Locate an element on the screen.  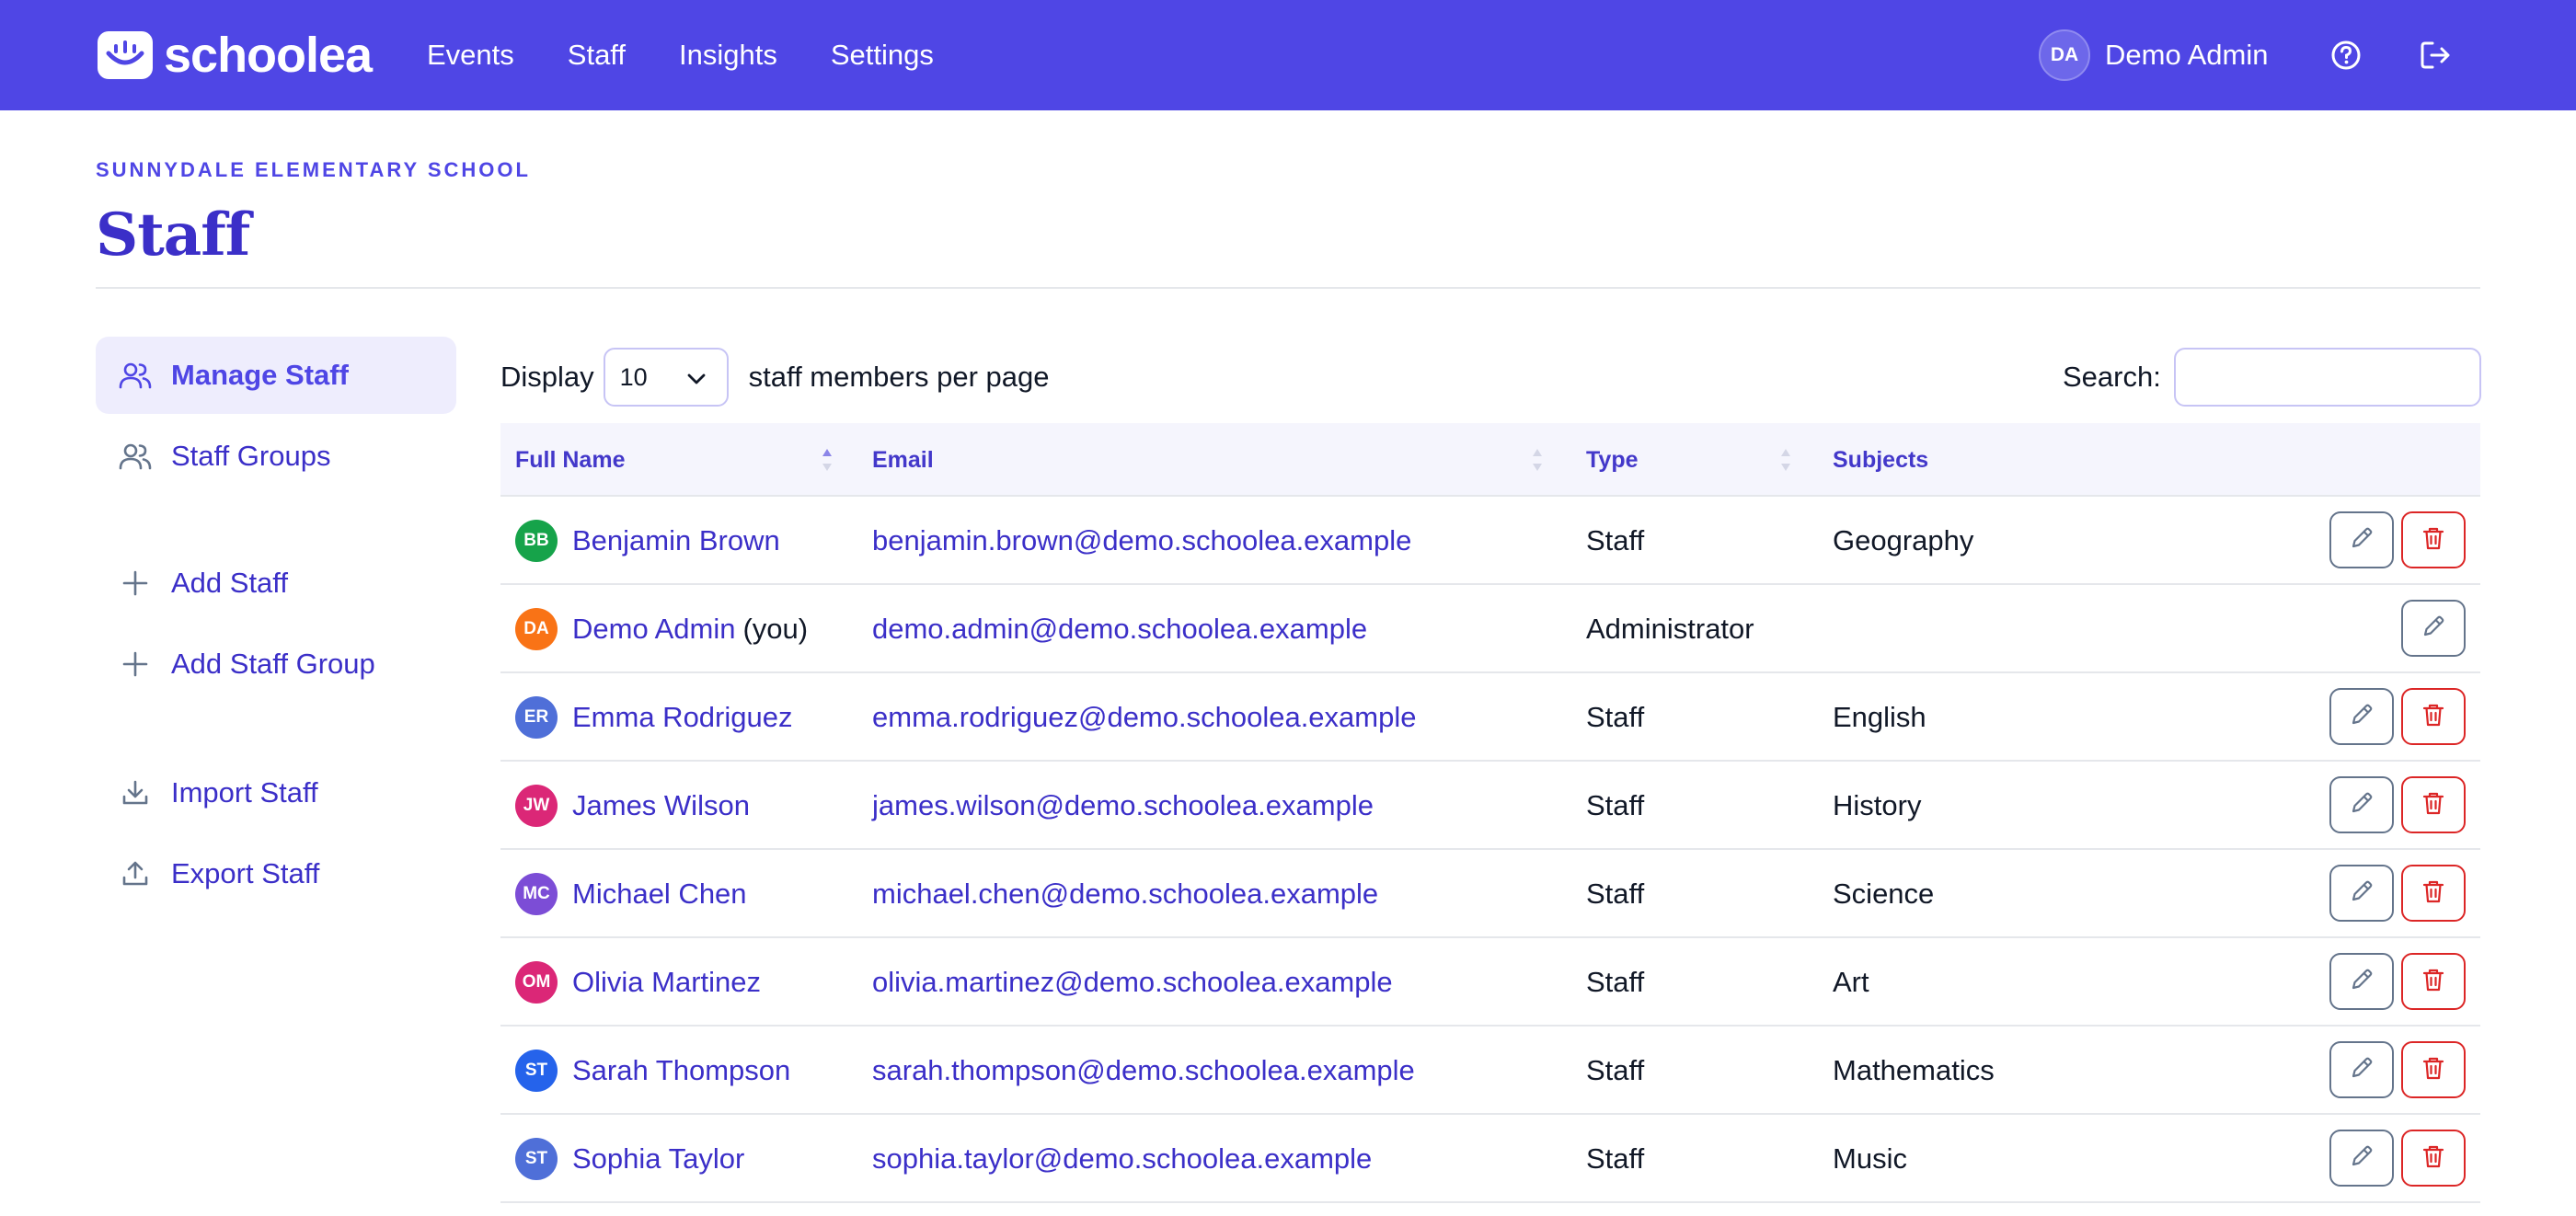
help-icon is located at coordinates (2346, 55).